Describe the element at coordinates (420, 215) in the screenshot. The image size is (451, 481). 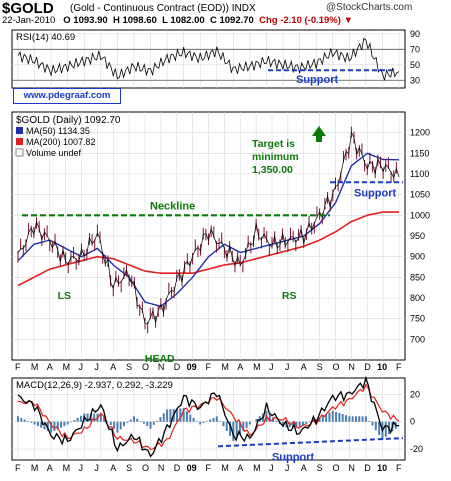
I see `price-ytick: 1000` at that location.